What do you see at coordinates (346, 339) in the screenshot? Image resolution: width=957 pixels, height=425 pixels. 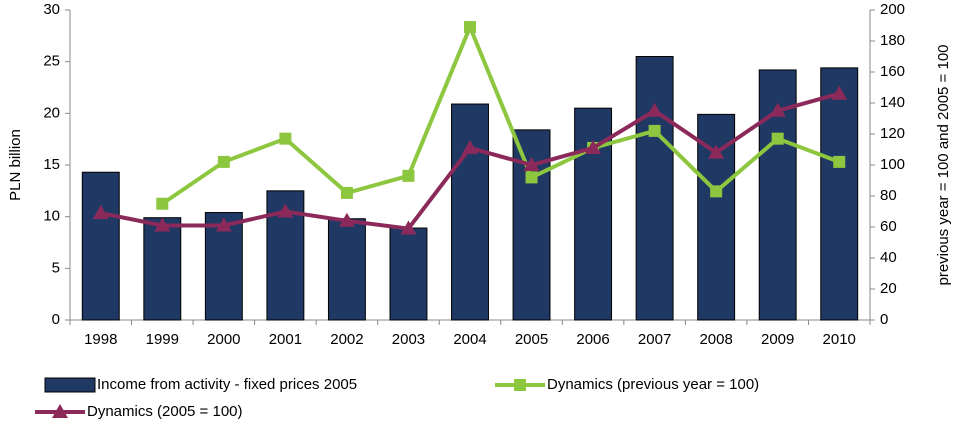 I see `x-tick-label: 2002` at bounding box center [346, 339].